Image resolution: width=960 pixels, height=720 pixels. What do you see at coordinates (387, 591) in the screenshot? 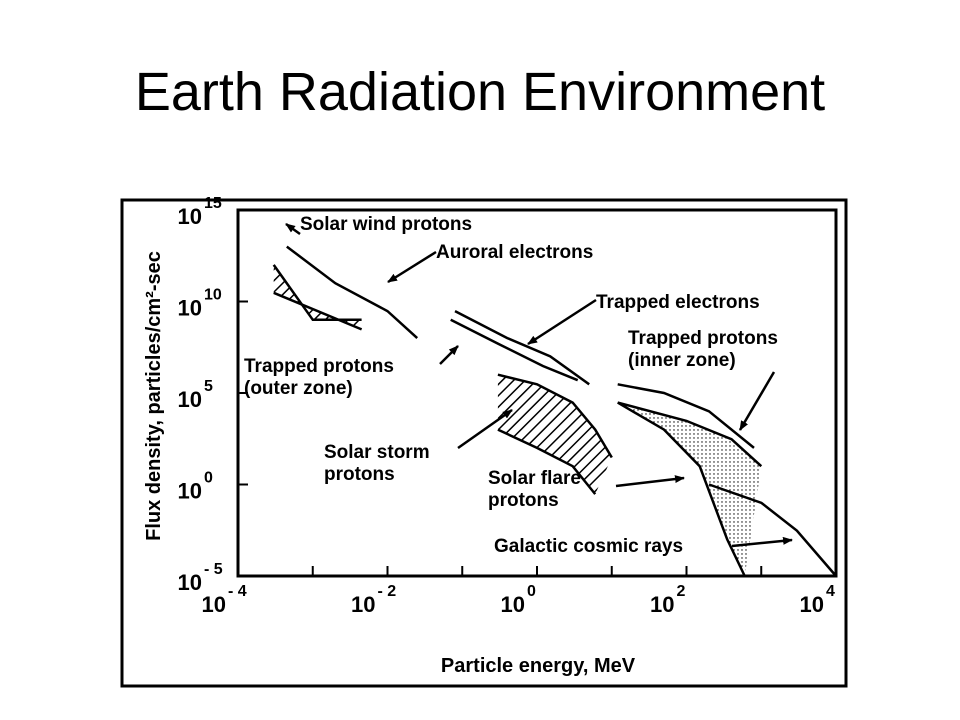
I see `x-tick-exponent: - 2` at bounding box center [387, 591].